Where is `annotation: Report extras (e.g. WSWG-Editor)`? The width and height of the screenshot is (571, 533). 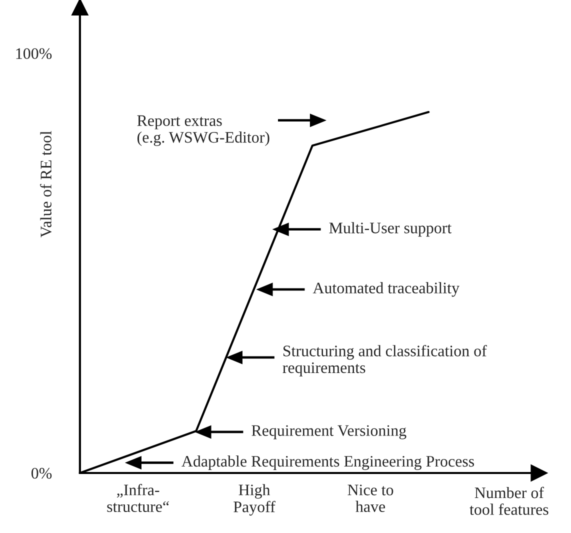
annotation: Report extras (e.g. WSWG-Editor) is located at coordinates (203, 130).